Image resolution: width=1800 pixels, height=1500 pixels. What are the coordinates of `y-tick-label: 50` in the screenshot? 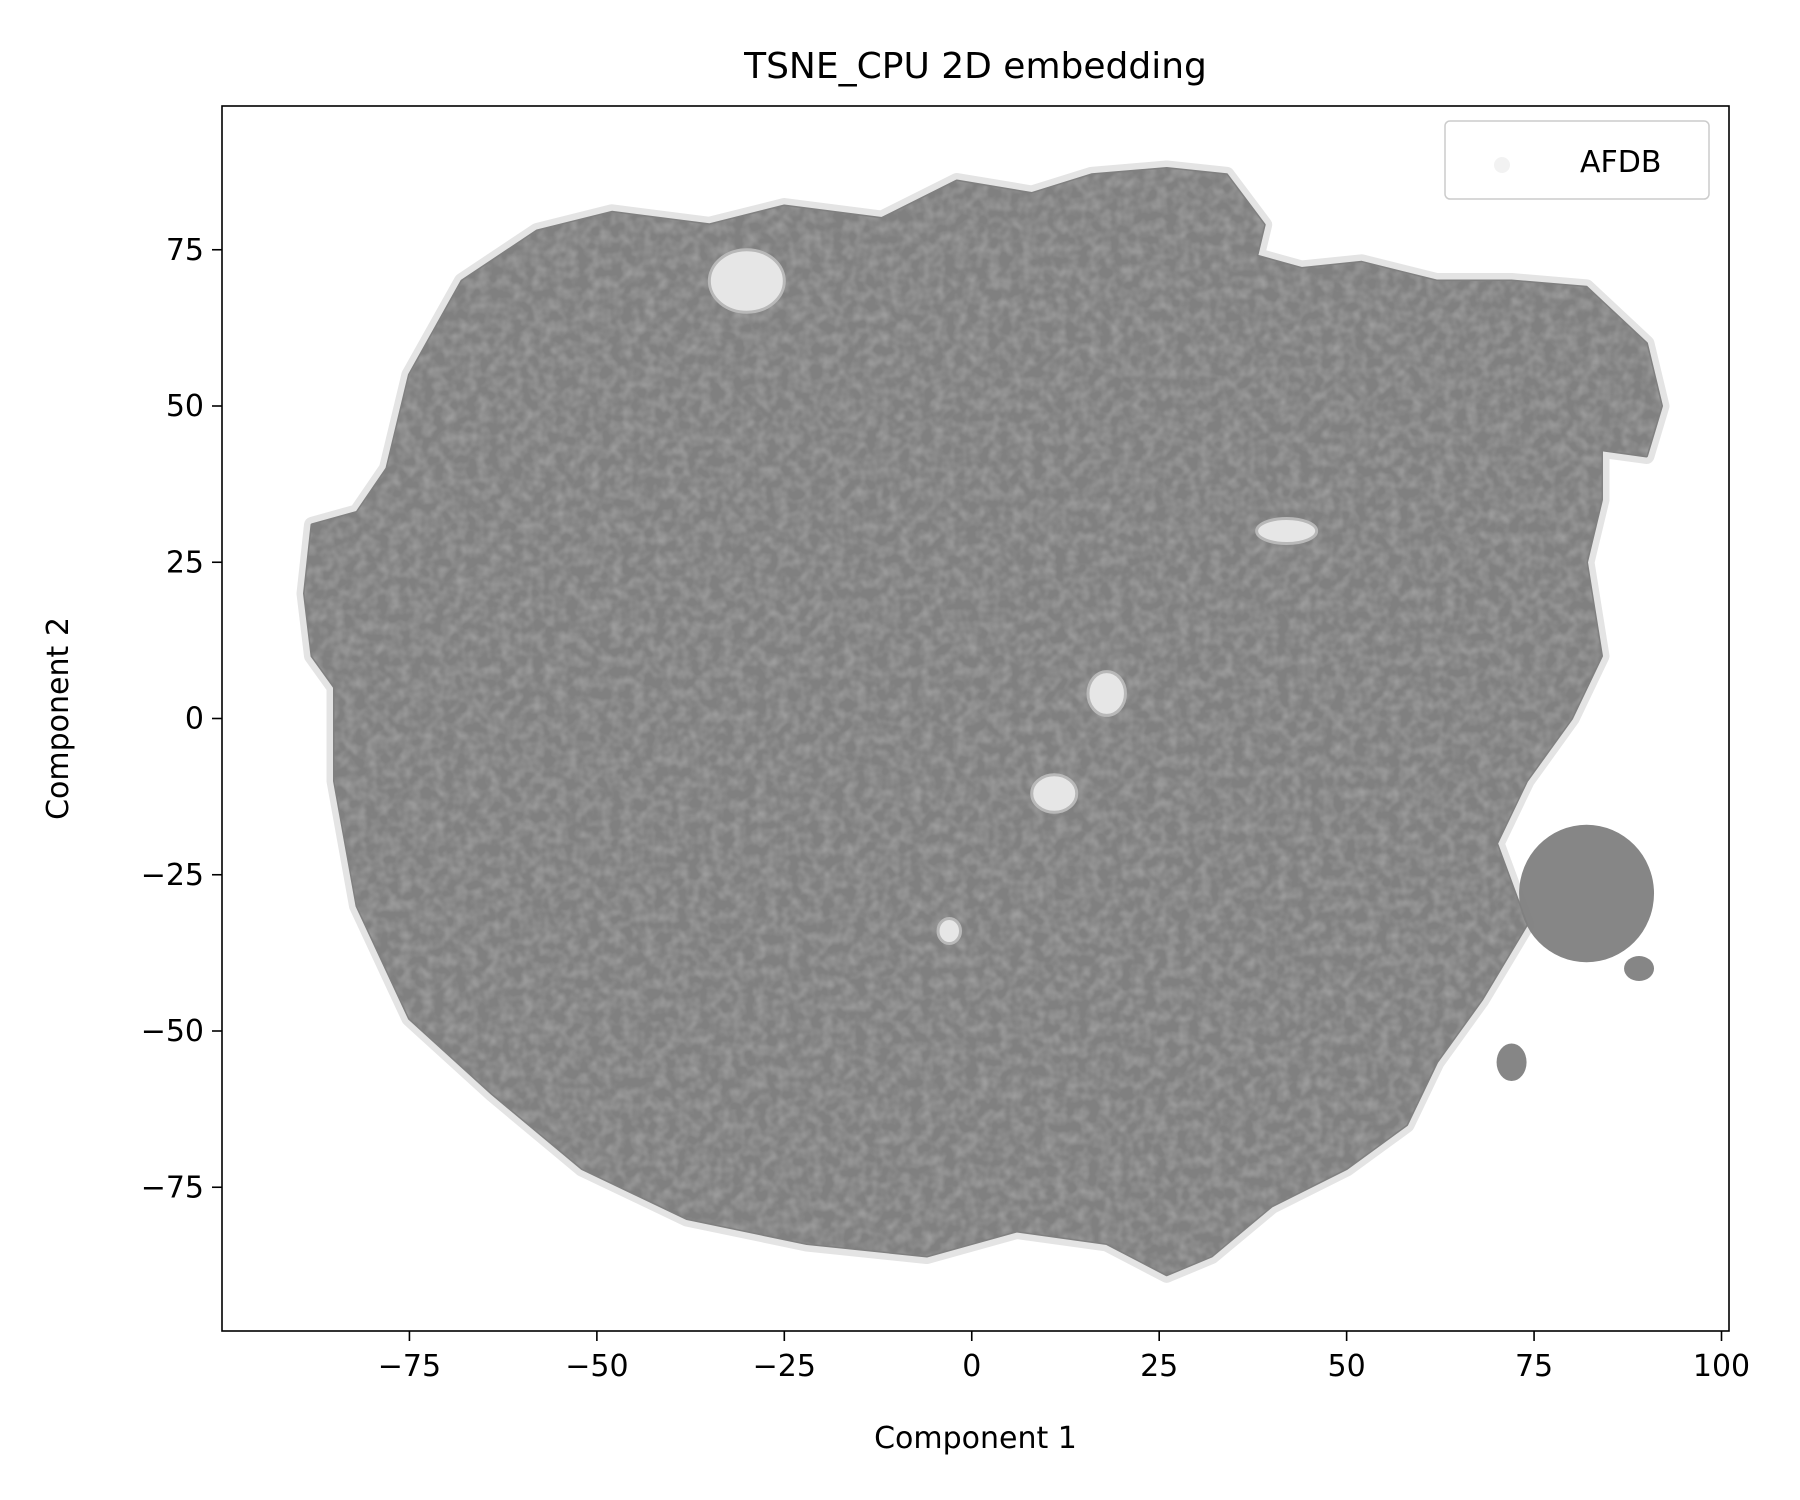 It's located at (185, 406).